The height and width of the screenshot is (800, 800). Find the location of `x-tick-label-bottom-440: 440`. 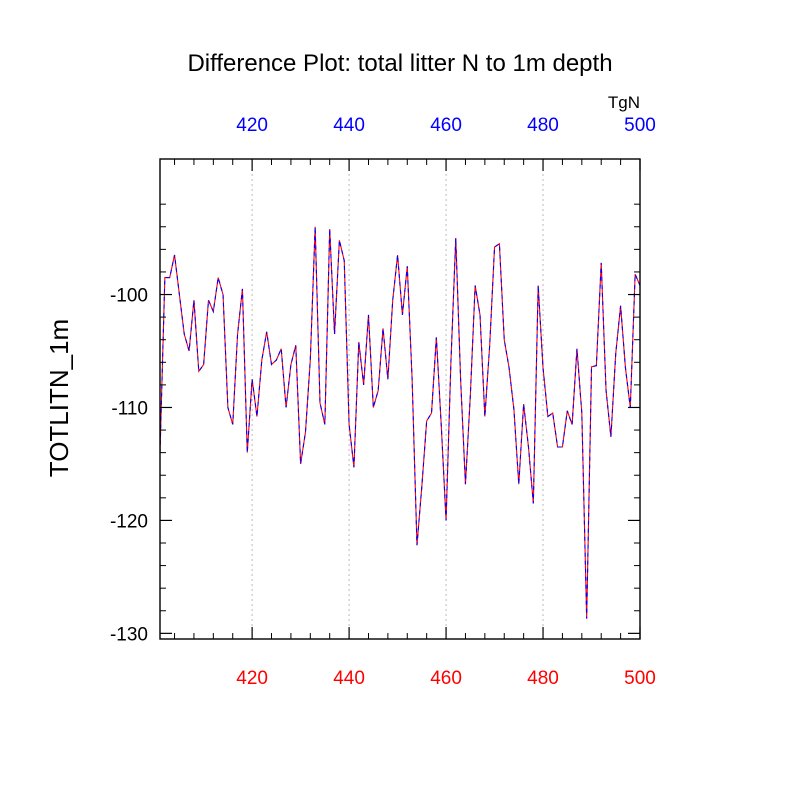

x-tick-label-bottom-440: 440 is located at coordinates (349, 678).